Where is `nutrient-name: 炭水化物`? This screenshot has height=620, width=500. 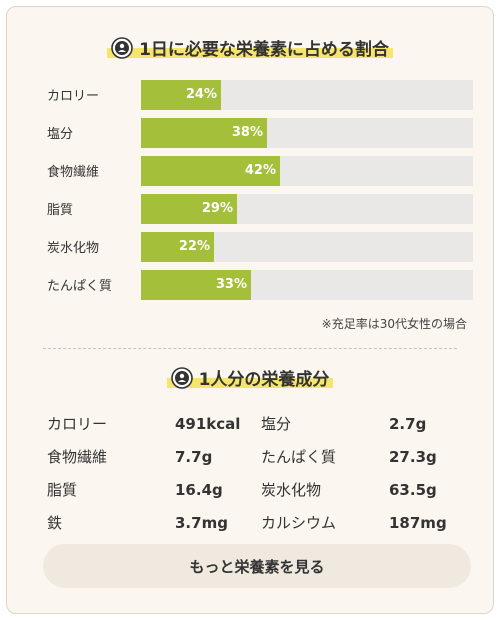 nutrient-name: 炭水化物 is located at coordinates (291, 490).